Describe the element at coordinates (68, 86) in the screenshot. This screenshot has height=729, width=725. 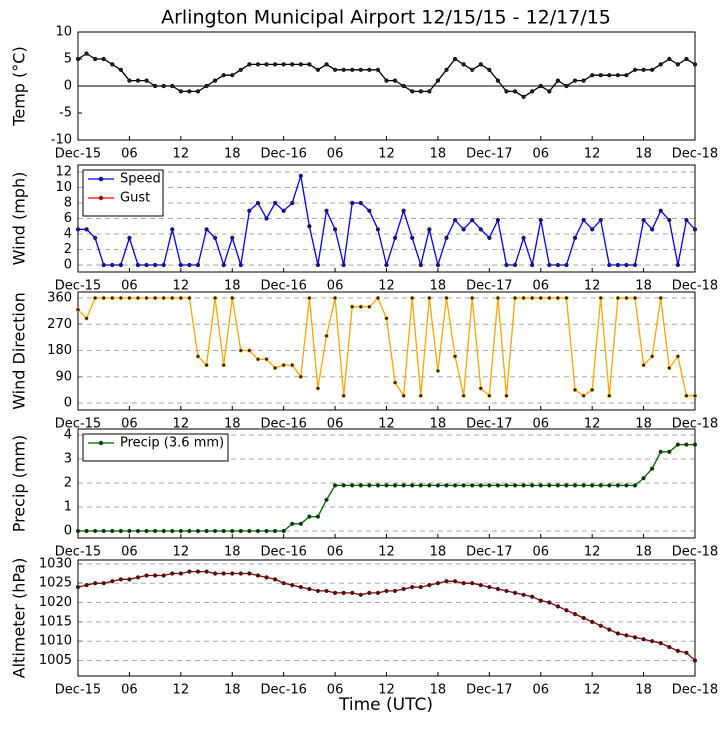
I see `y-tick-label: 0` at that location.